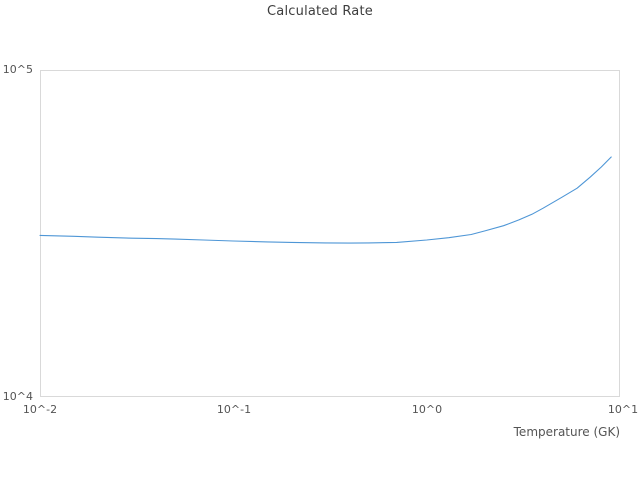 This screenshot has height=480, width=640. What do you see at coordinates (234, 409) in the screenshot?
I see `x-tick-1e-1: 10^-1` at bounding box center [234, 409].